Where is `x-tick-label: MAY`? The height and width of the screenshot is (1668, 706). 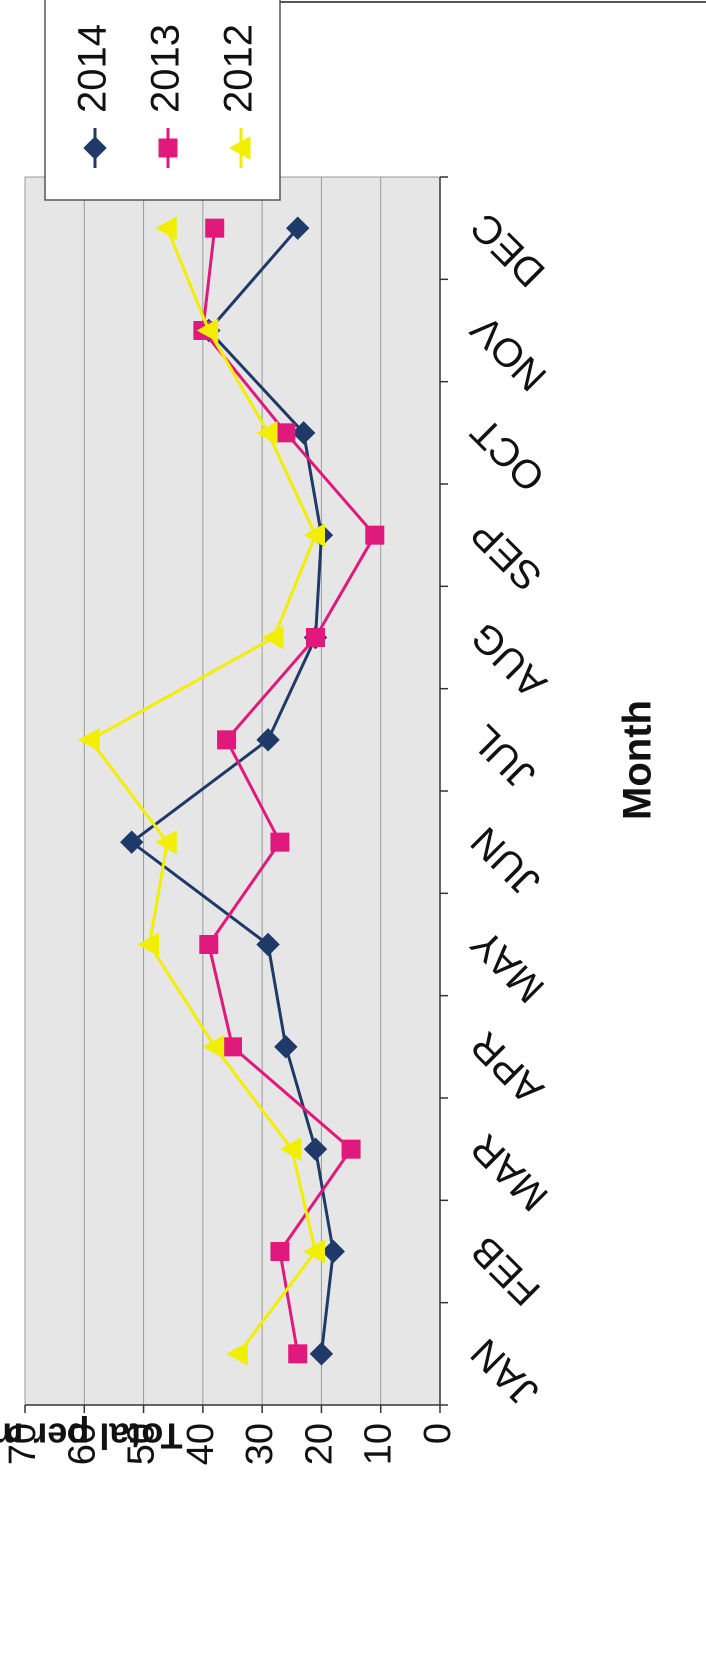 x-tick-label: MAY is located at coordinates (508, 966).